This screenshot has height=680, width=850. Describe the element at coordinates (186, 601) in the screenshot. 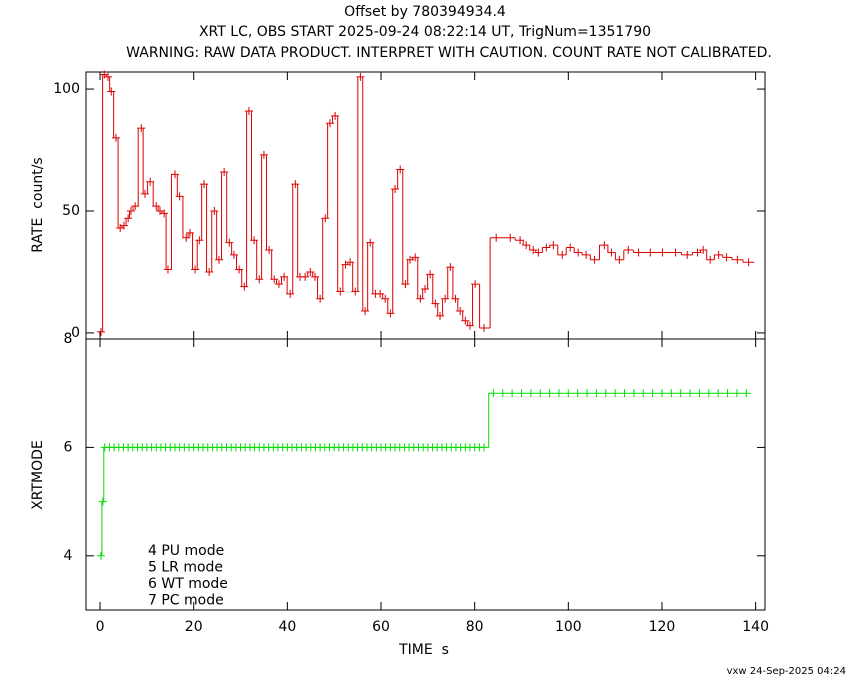

I see `annotation: 7 PC mode` at that location.